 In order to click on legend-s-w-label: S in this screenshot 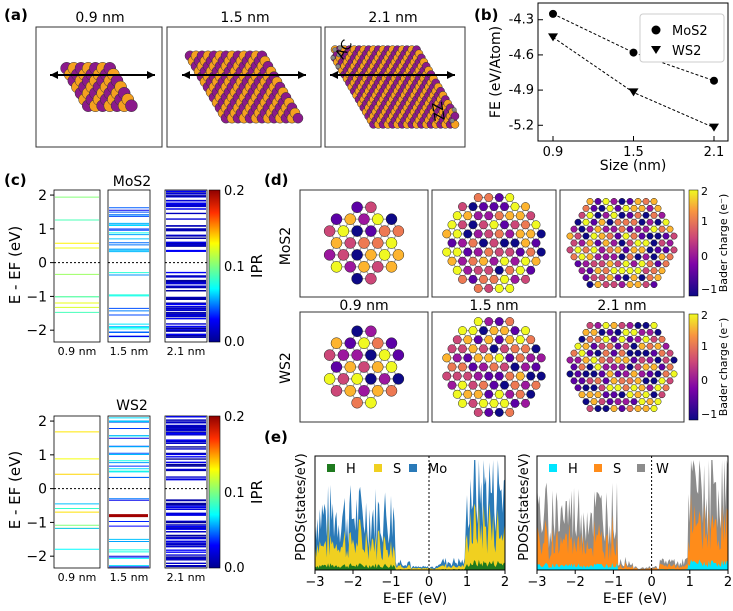, I will do `click(617, 469)`.